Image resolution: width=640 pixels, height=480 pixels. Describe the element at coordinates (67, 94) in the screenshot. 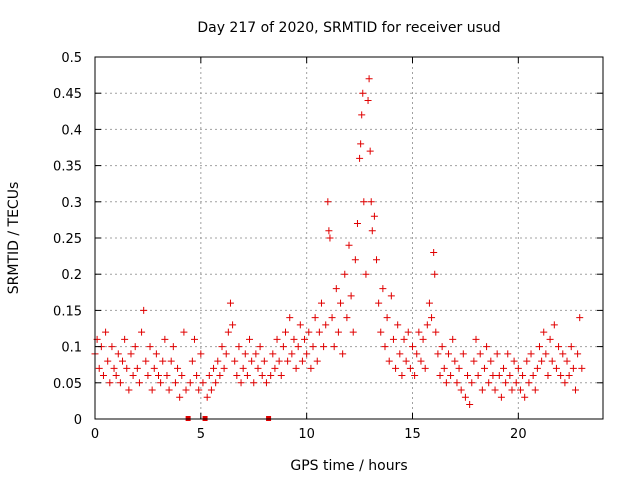

I see `y-tick-label: 0.45` at that location.